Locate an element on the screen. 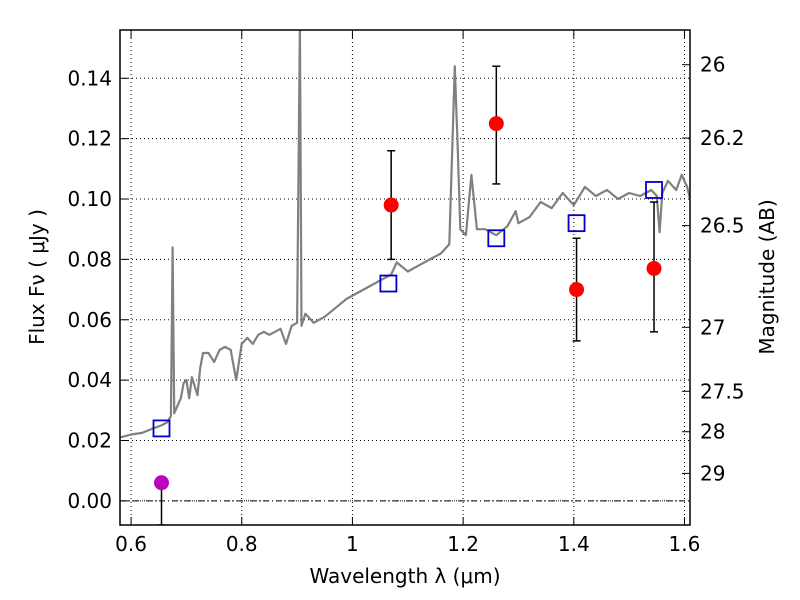 The height and width of the screenshot is (600, 800). y-tick-label: 0.04 is located at coordinates (89, 380).